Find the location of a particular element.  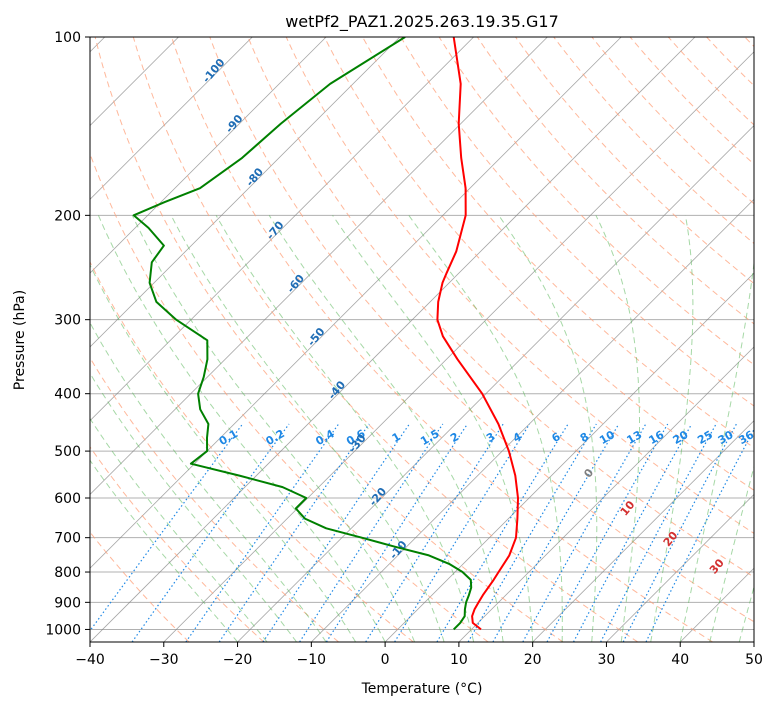

x-tick-label: −10 is located at coordinates (312, 660).